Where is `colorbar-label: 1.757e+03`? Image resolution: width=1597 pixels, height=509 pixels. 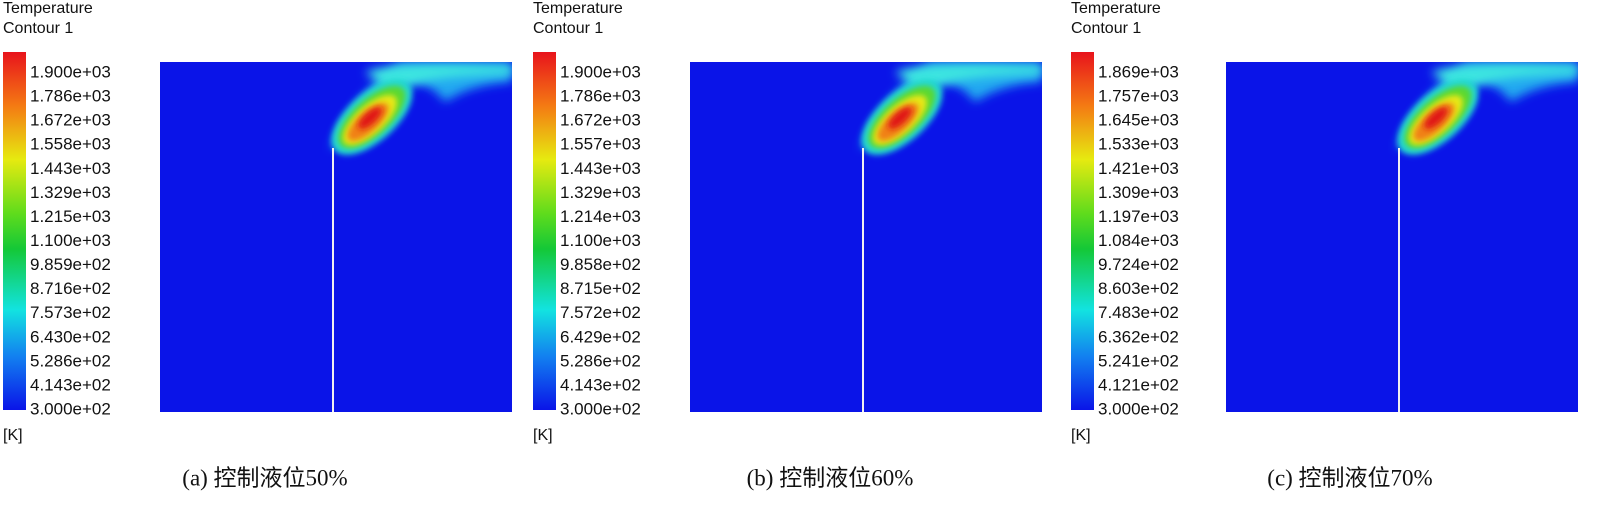
colorbar-label: 1.757e+03 is located at coordinates (1138, 96).